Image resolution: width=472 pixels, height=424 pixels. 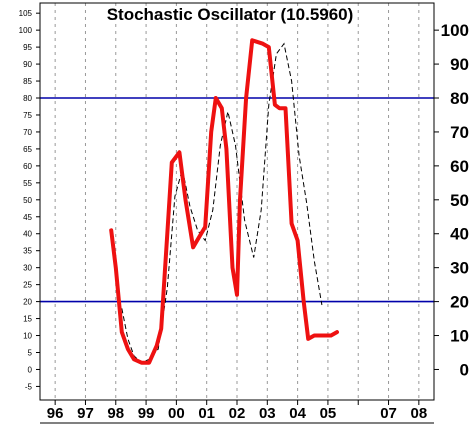 What do you see at coordinates (459, 132) in the screenshot?
I see `right-tick-label: 70` at bounding box center [459, 132].